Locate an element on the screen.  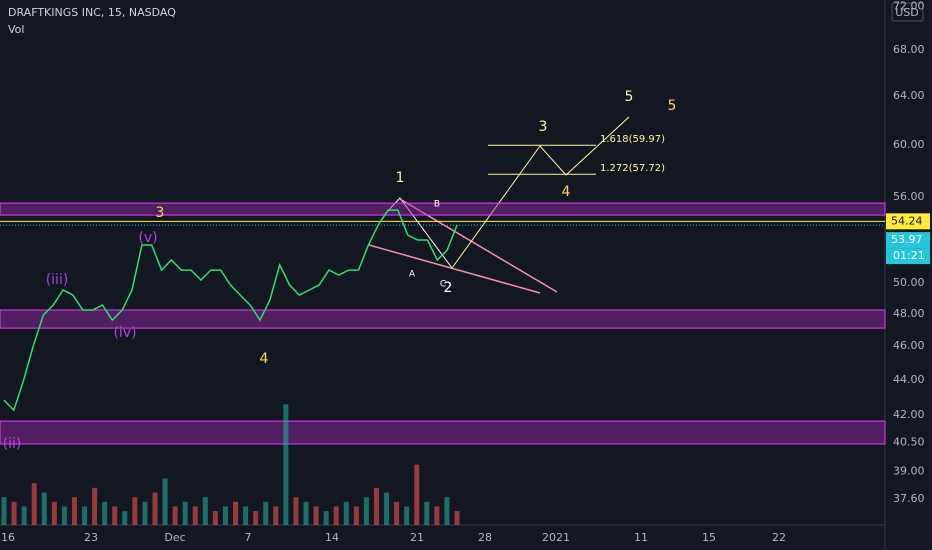
countdown: 01:21 is located at coordinates (909, 255).